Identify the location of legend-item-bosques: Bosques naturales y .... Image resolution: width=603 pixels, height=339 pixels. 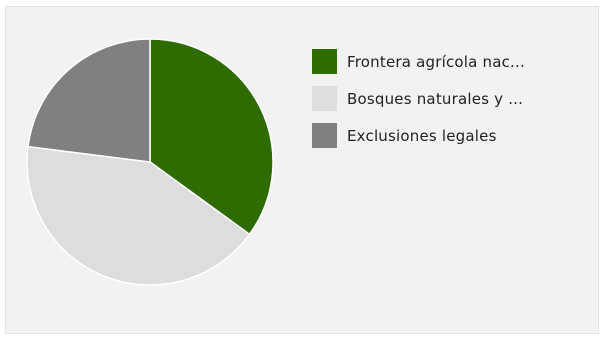
(418, 98).